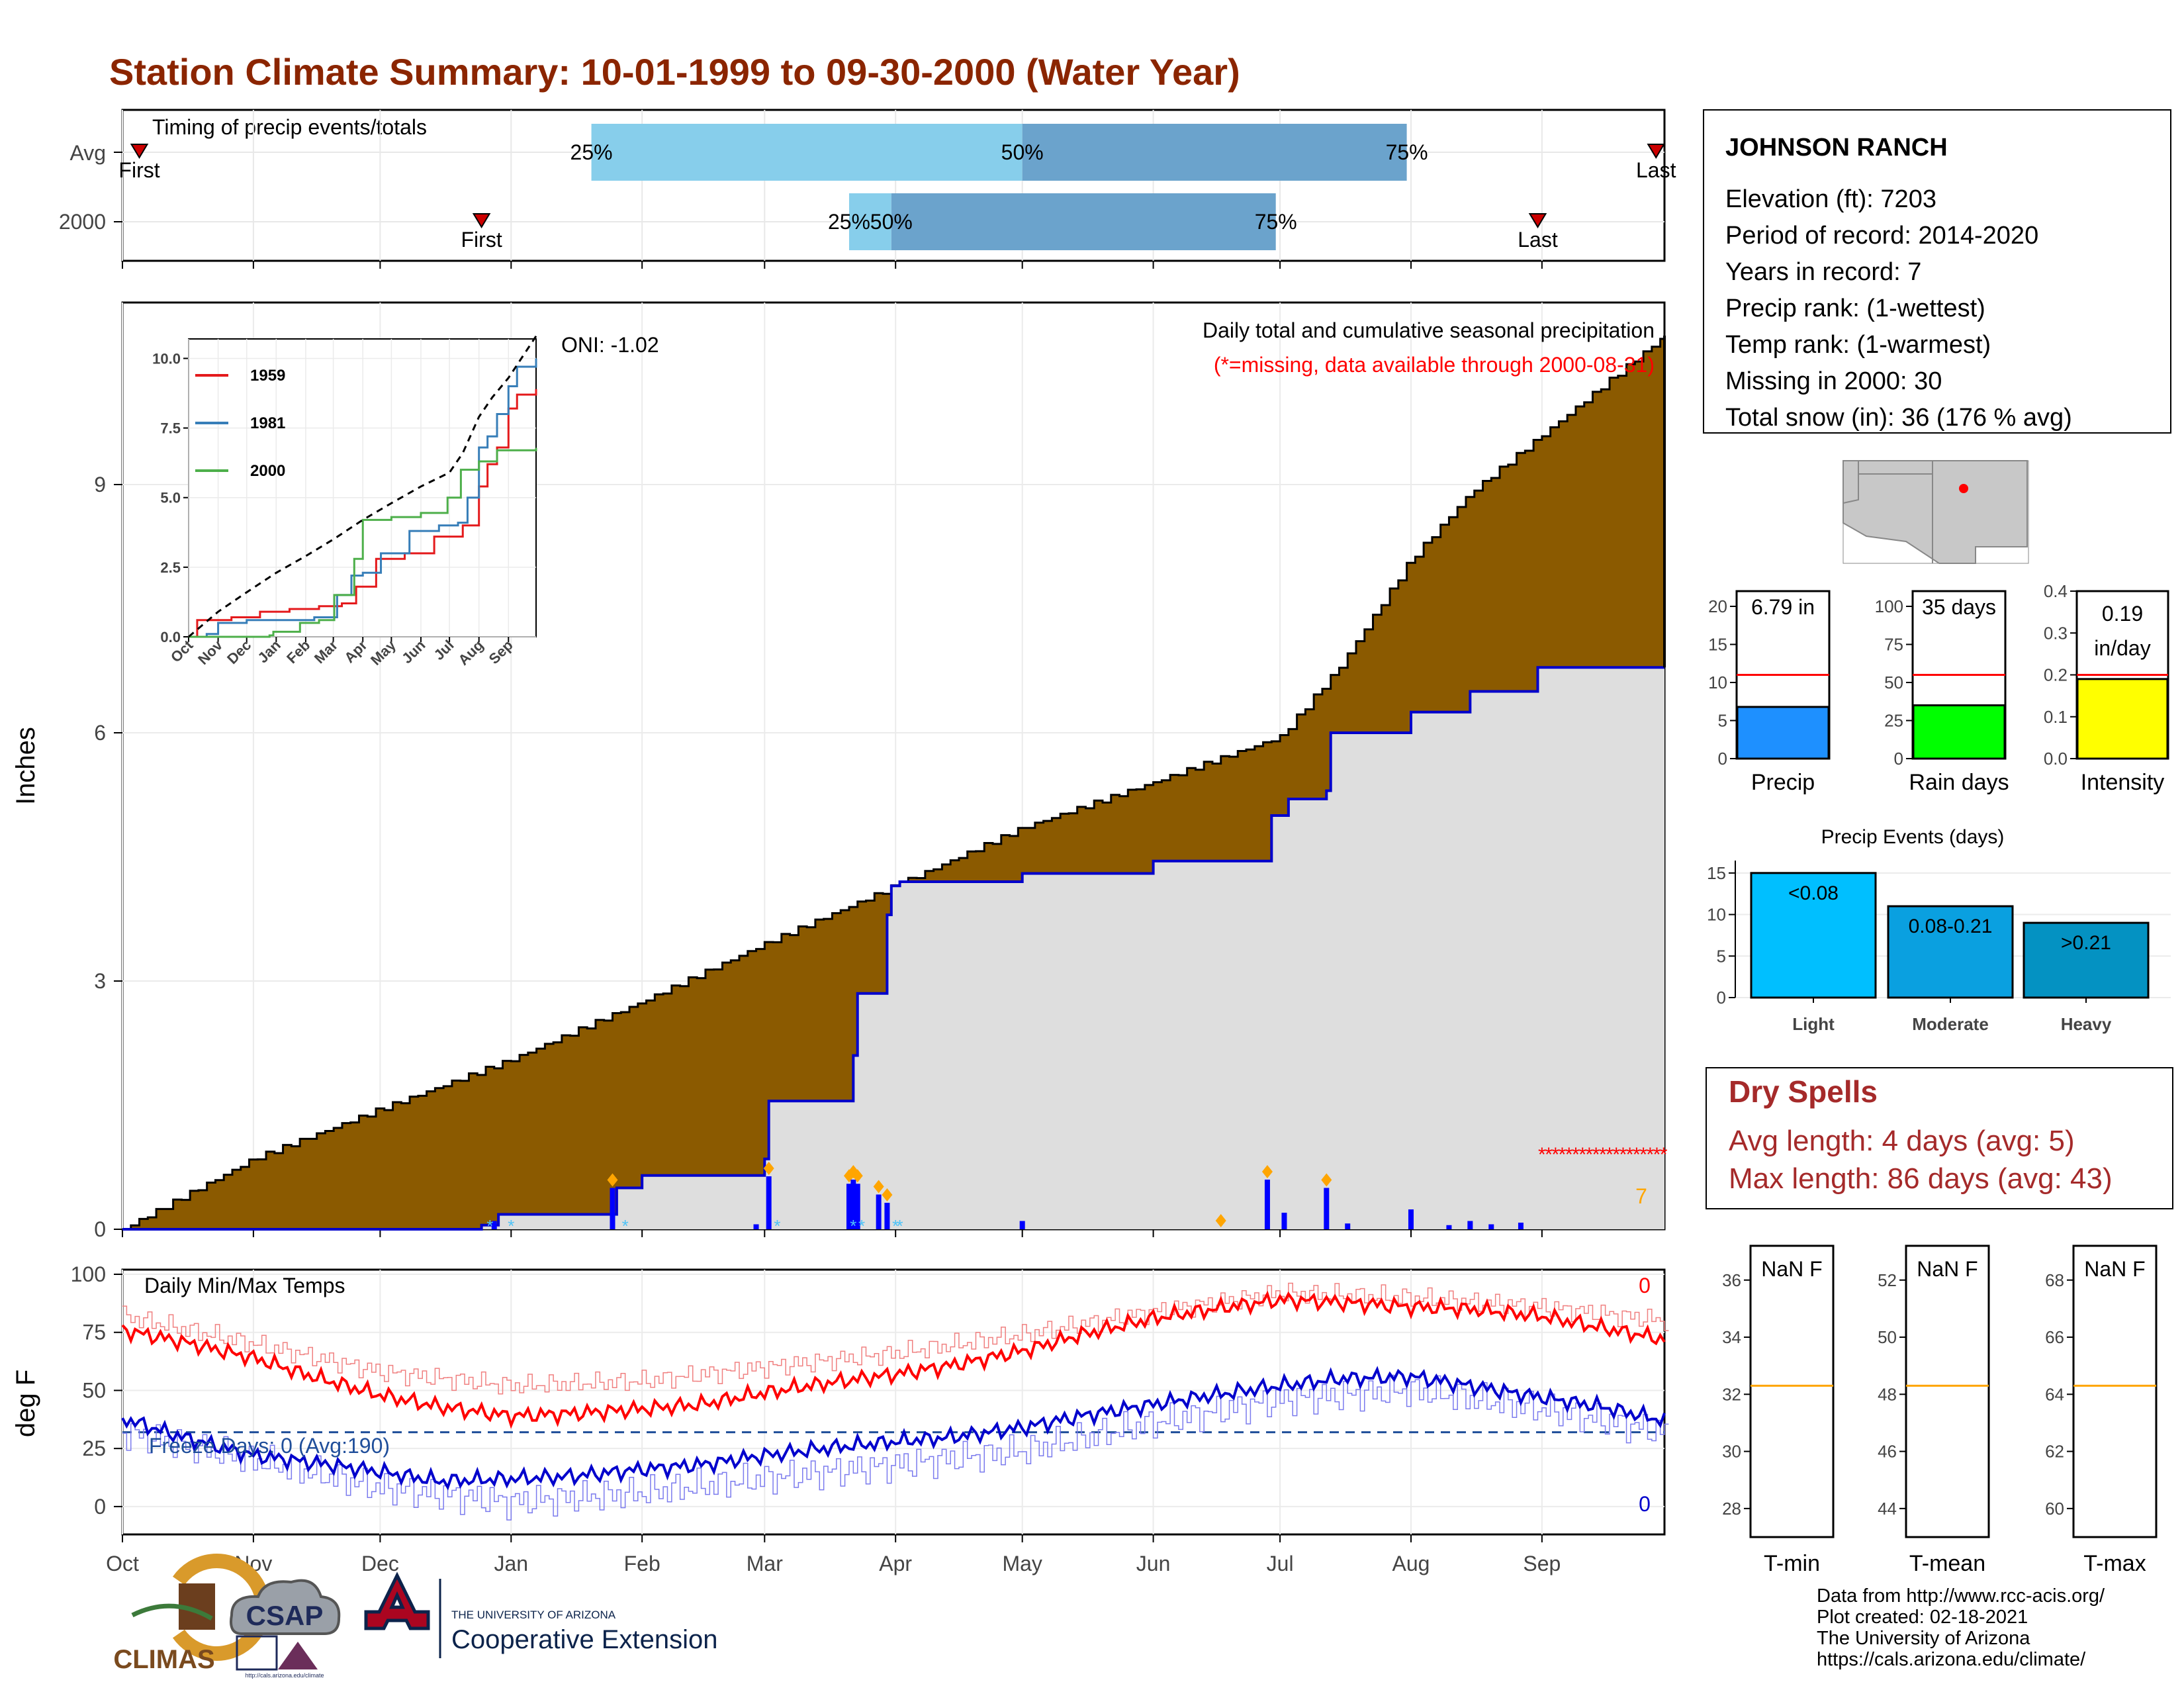  I want to click on month-label-2: Dec, so click(380, 1563).